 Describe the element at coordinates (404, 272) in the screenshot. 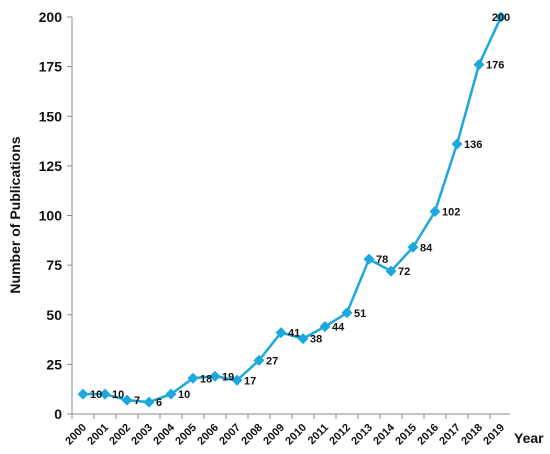

I see `data-label: 72` at that location.